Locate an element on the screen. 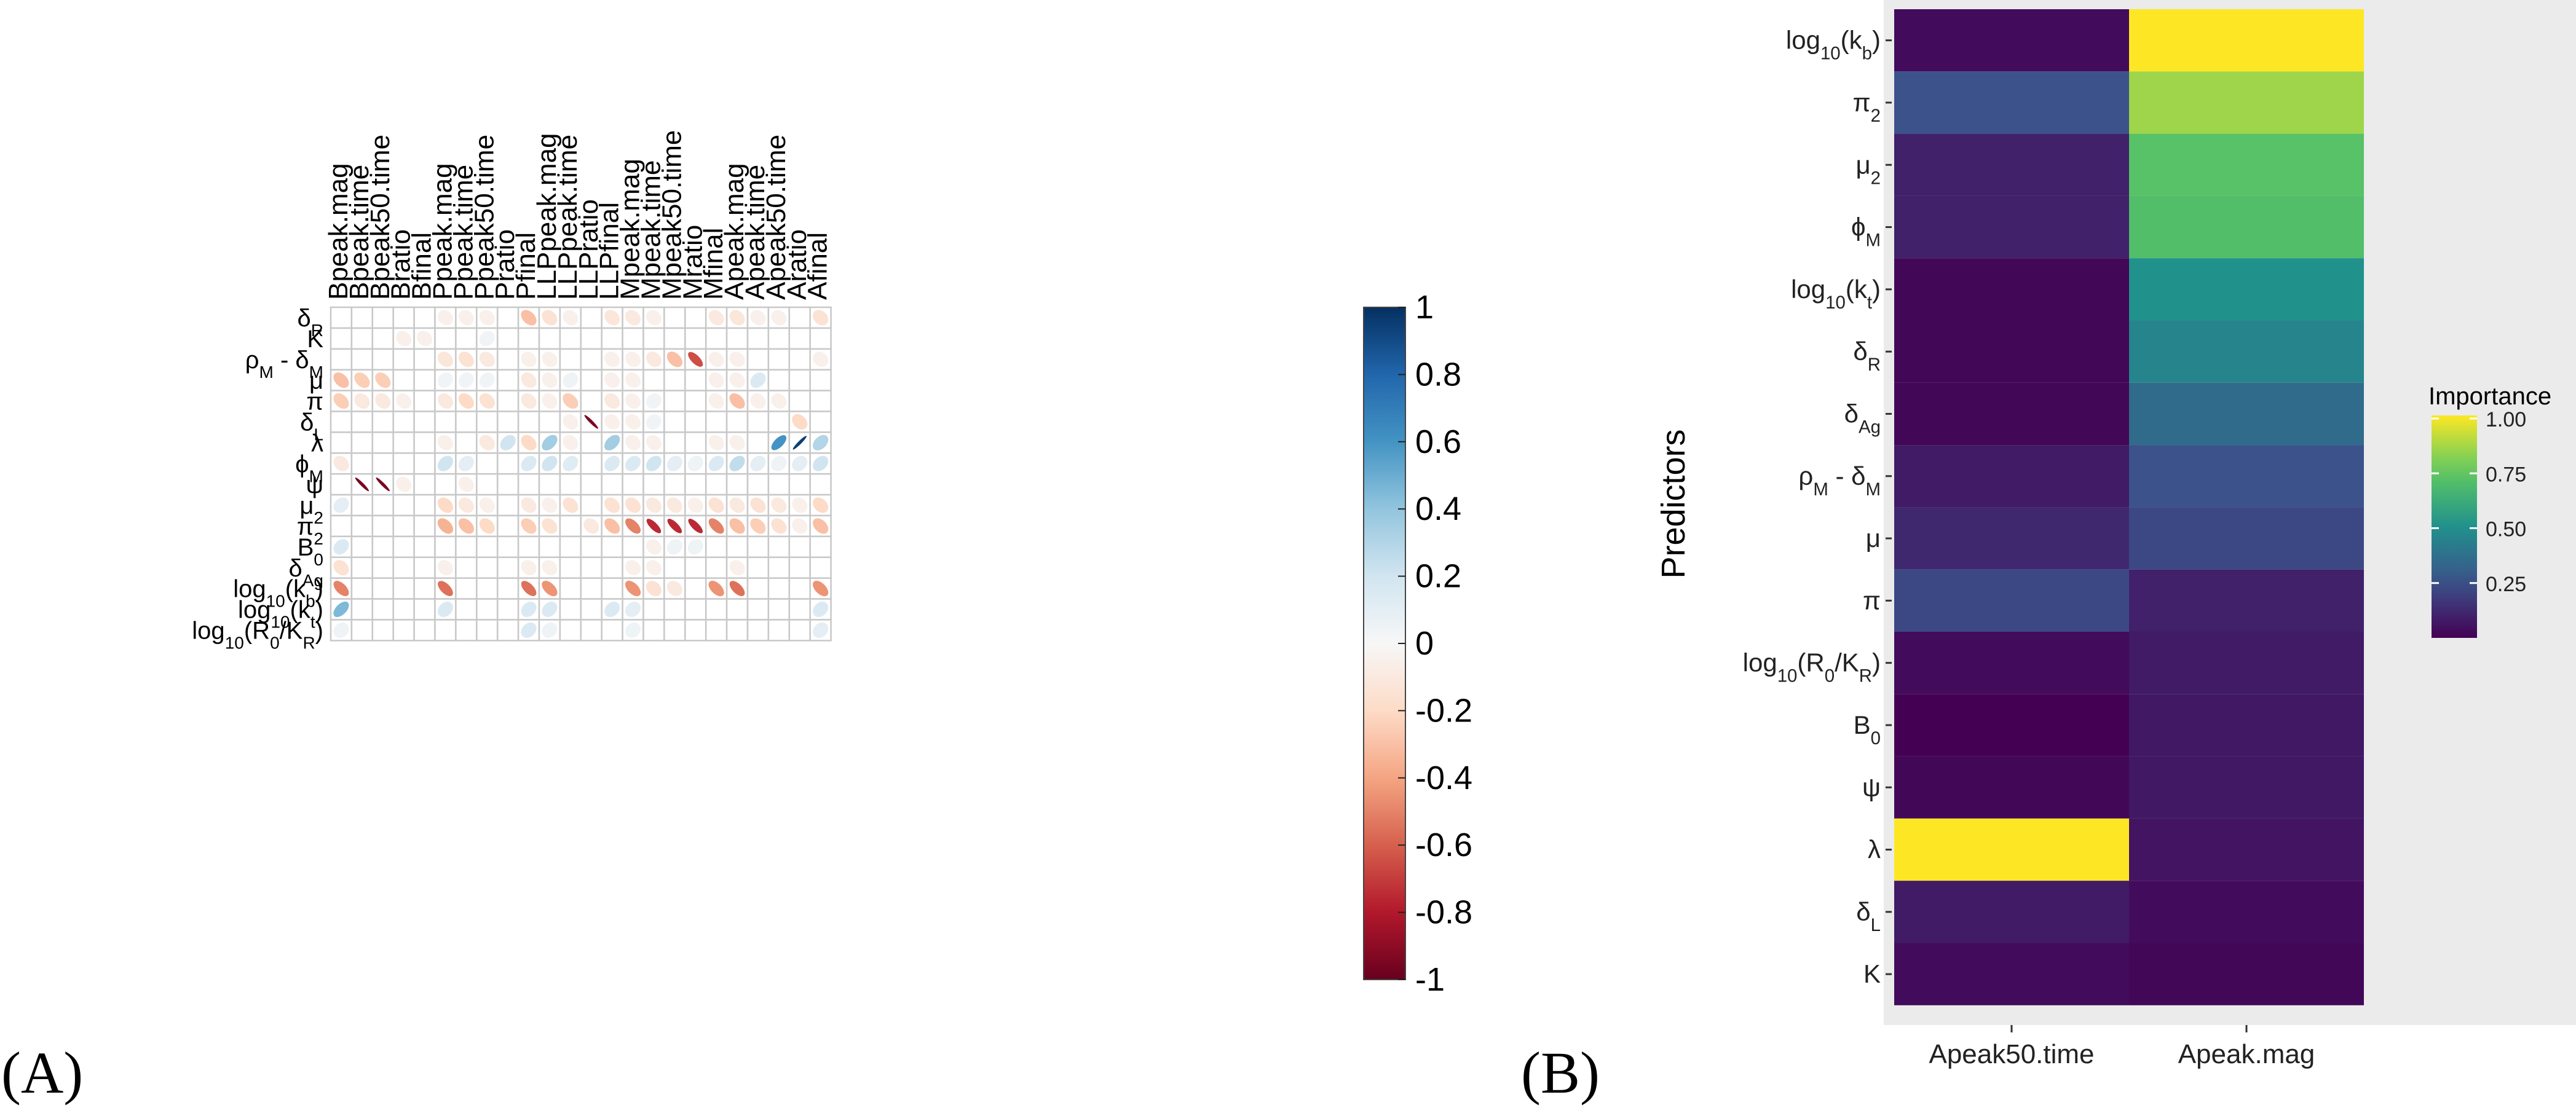 Image resolution: width=2576 pixels, height=1116 pixels. row-label: π is located at coordinates (314, 401).